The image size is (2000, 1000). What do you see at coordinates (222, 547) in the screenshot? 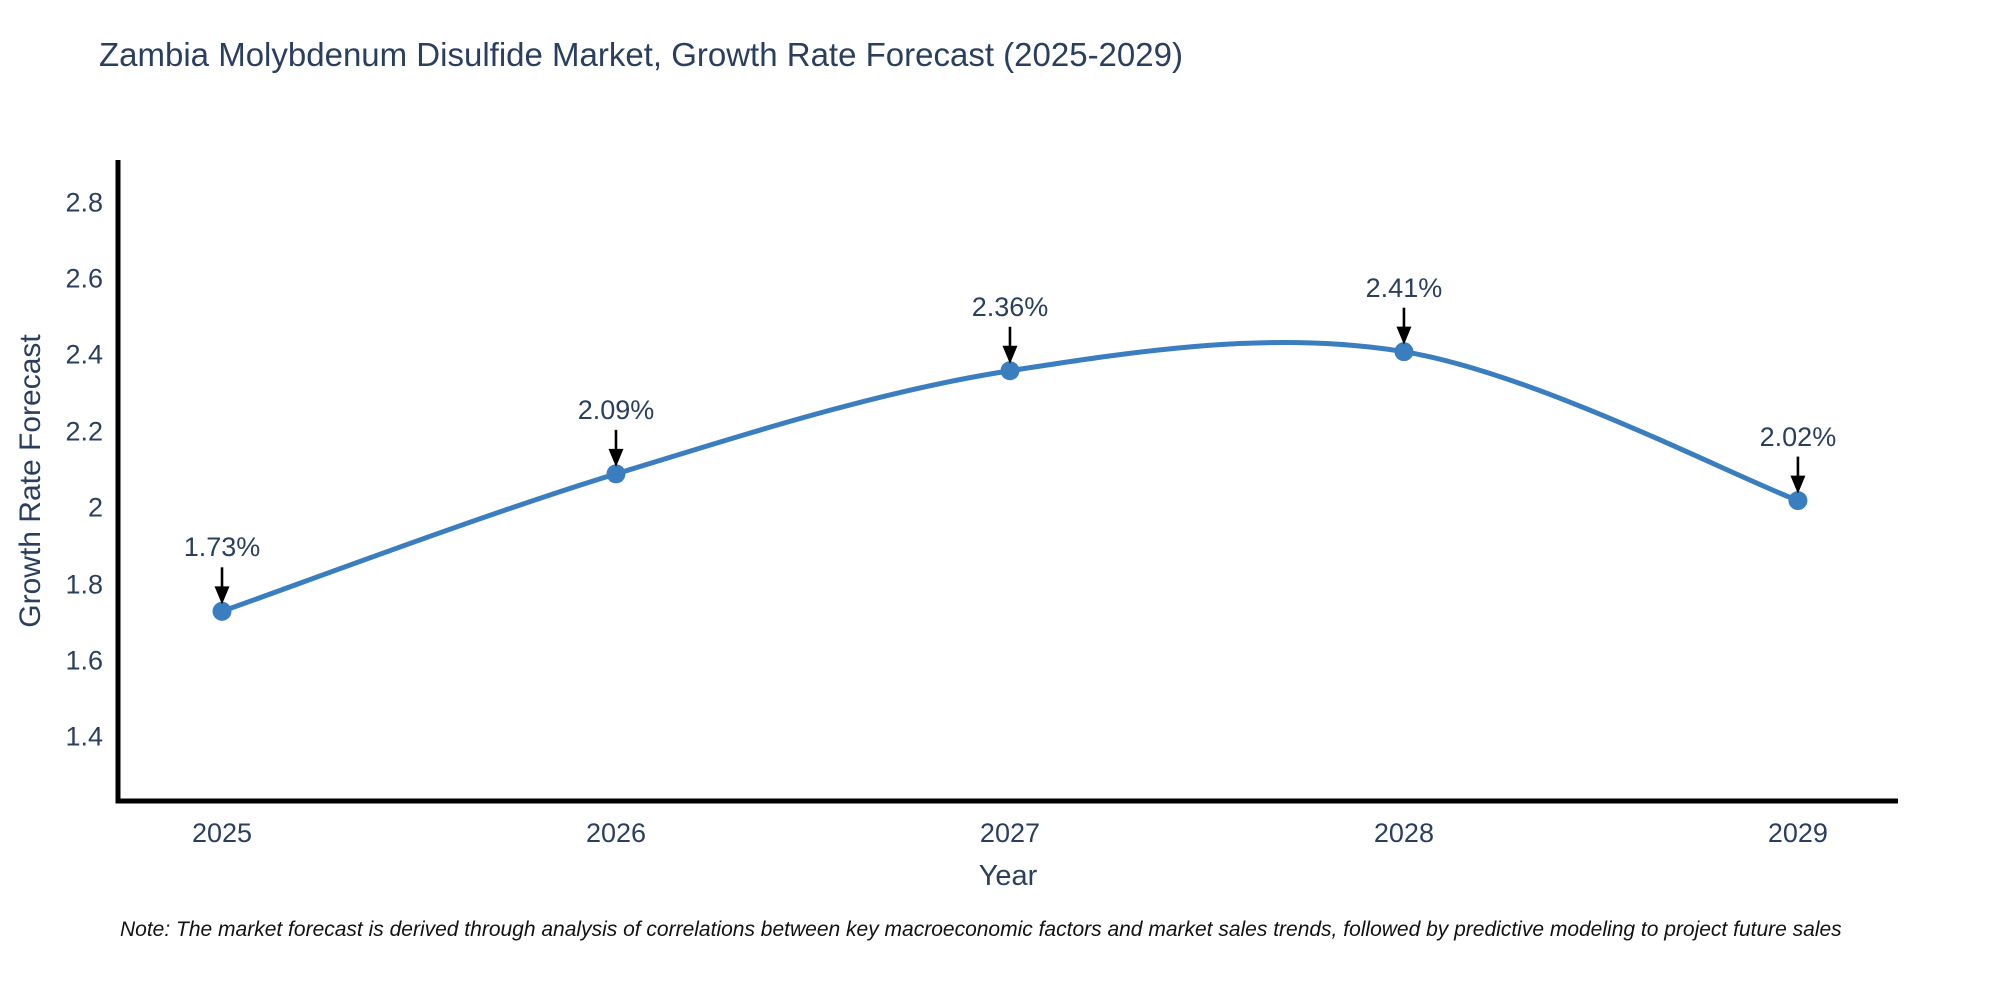
I see `data-point-label: 1.73%` at bounding box center [222, 547].